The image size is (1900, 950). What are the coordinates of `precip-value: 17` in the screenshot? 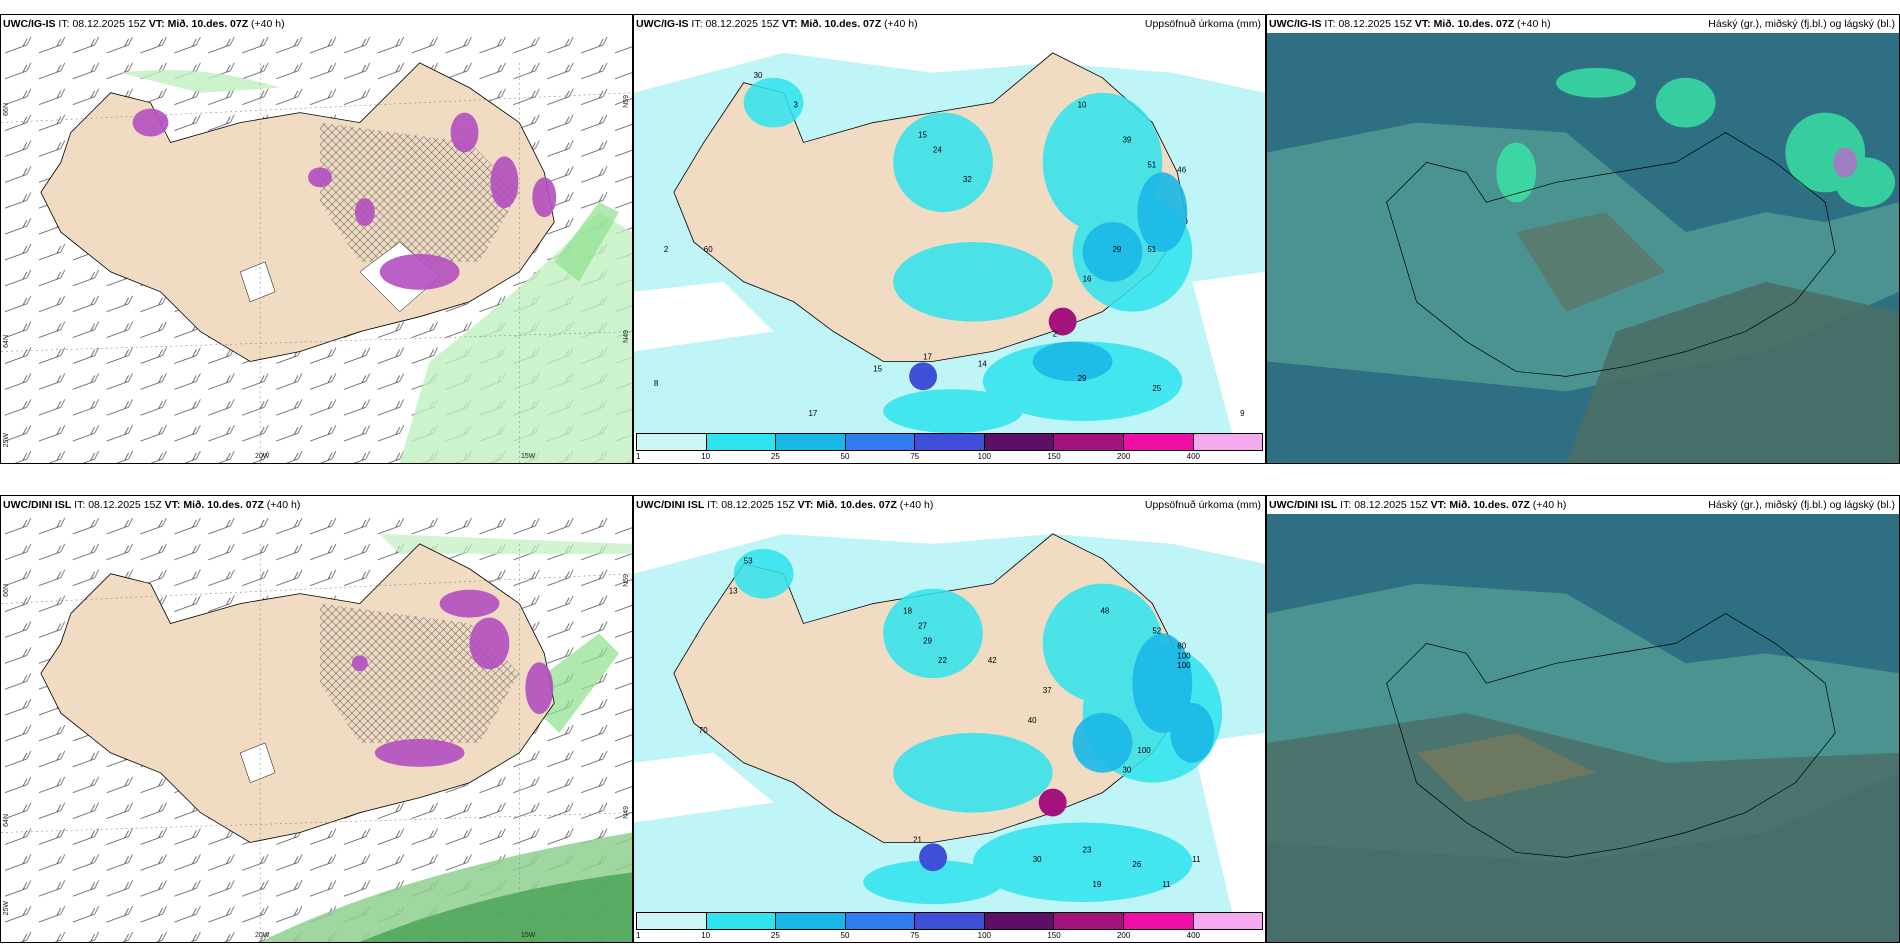 It's located at (812, 413).